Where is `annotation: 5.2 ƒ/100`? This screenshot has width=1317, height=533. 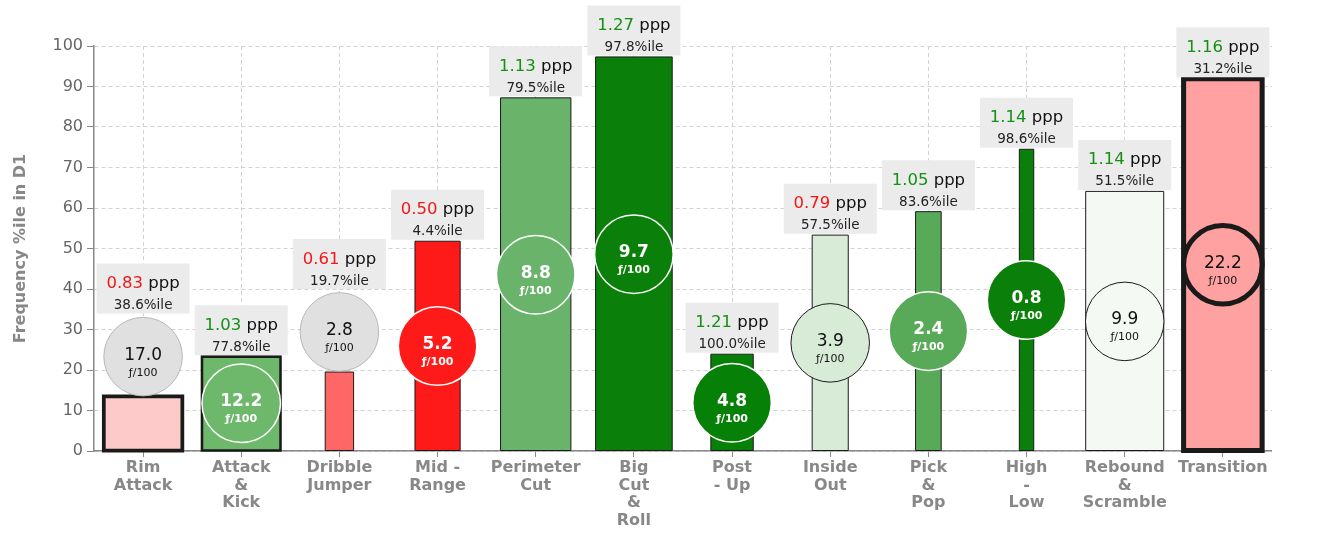 annotation: 5.2 ƒ/100 is located at coordinates (437, 351).